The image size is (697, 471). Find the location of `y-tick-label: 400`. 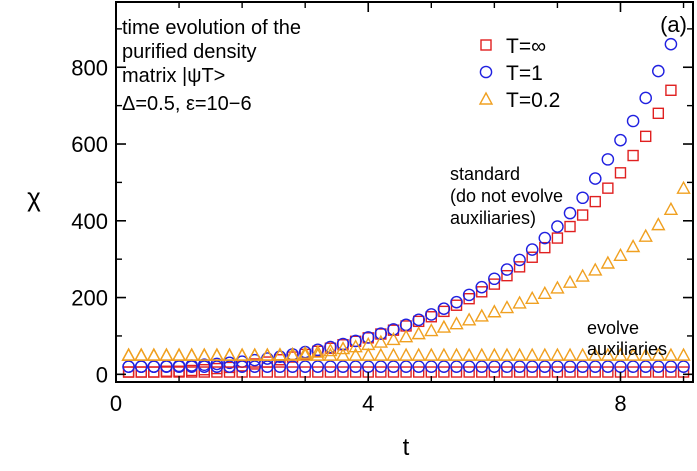

y-tick-label: 400 is located at coordinates (89, 221).